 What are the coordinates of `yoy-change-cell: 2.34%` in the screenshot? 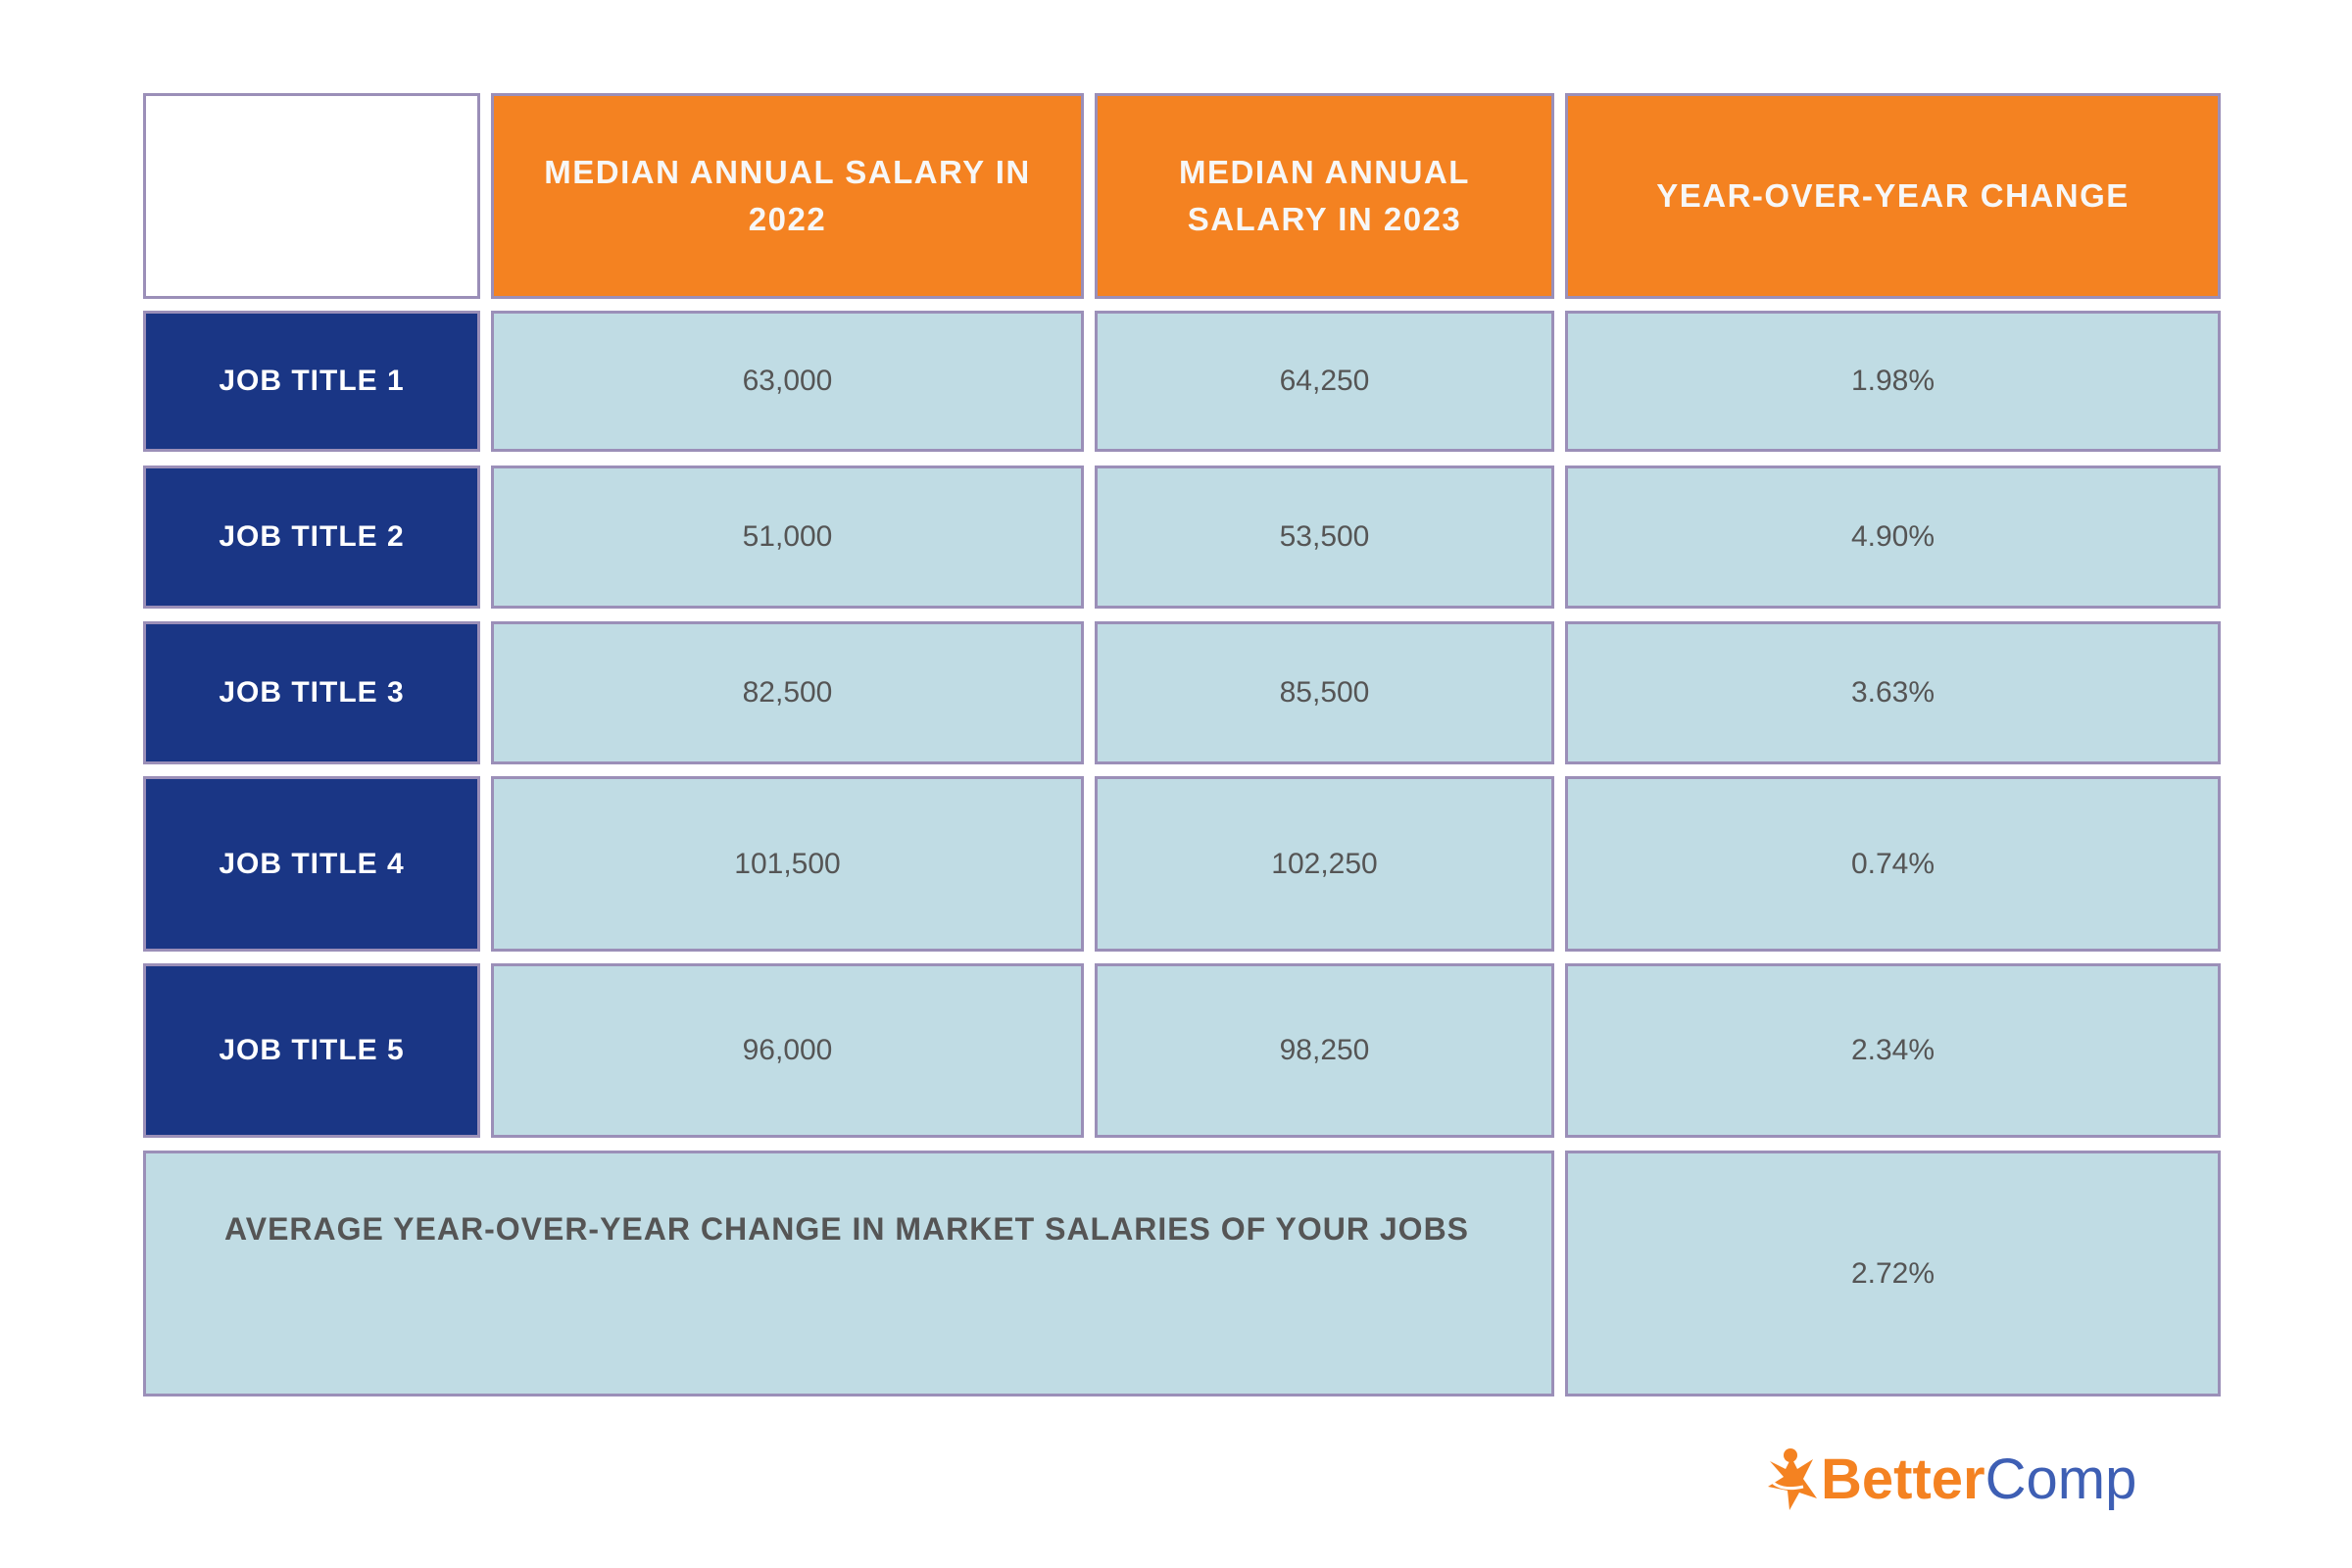 It's located at (1893, 1050).